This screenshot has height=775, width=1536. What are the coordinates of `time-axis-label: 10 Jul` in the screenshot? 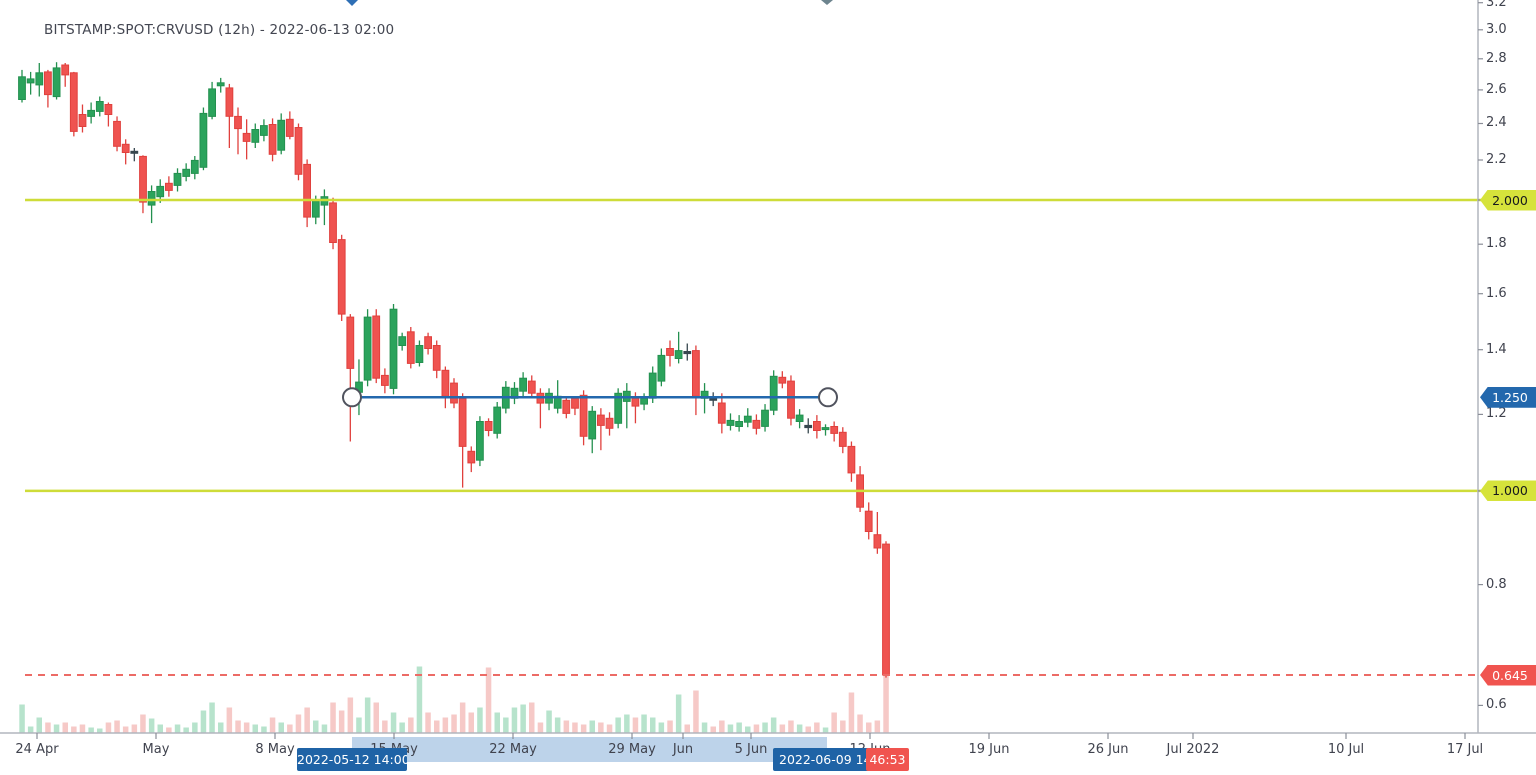 It's located at (1346, 749).